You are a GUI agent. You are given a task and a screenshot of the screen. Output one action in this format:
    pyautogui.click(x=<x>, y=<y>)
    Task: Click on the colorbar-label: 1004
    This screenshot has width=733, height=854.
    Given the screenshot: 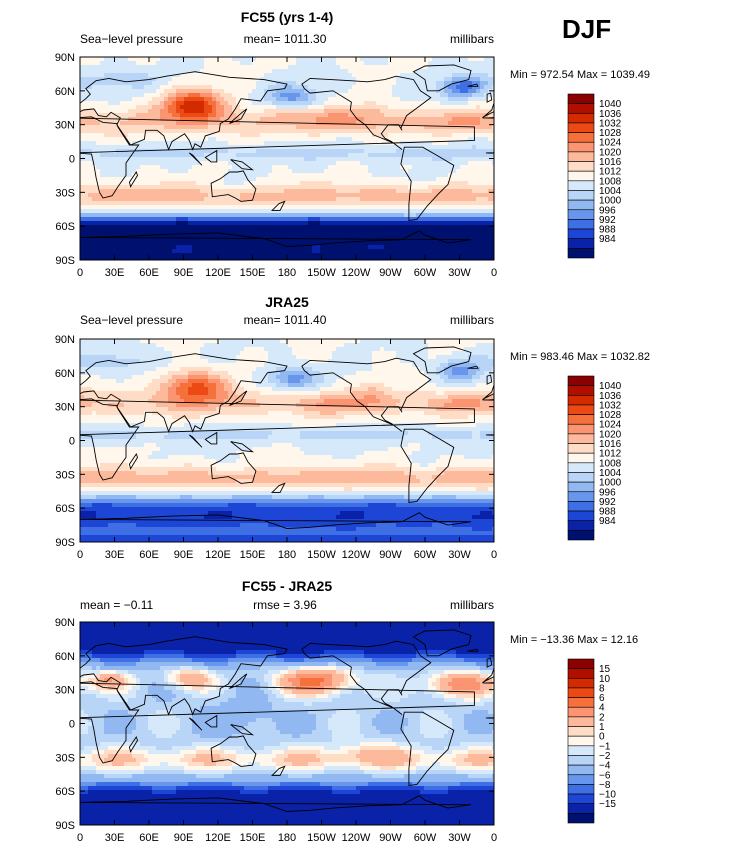 What is the action you would take?
    pyautogui.click(x=610, y=473)
    